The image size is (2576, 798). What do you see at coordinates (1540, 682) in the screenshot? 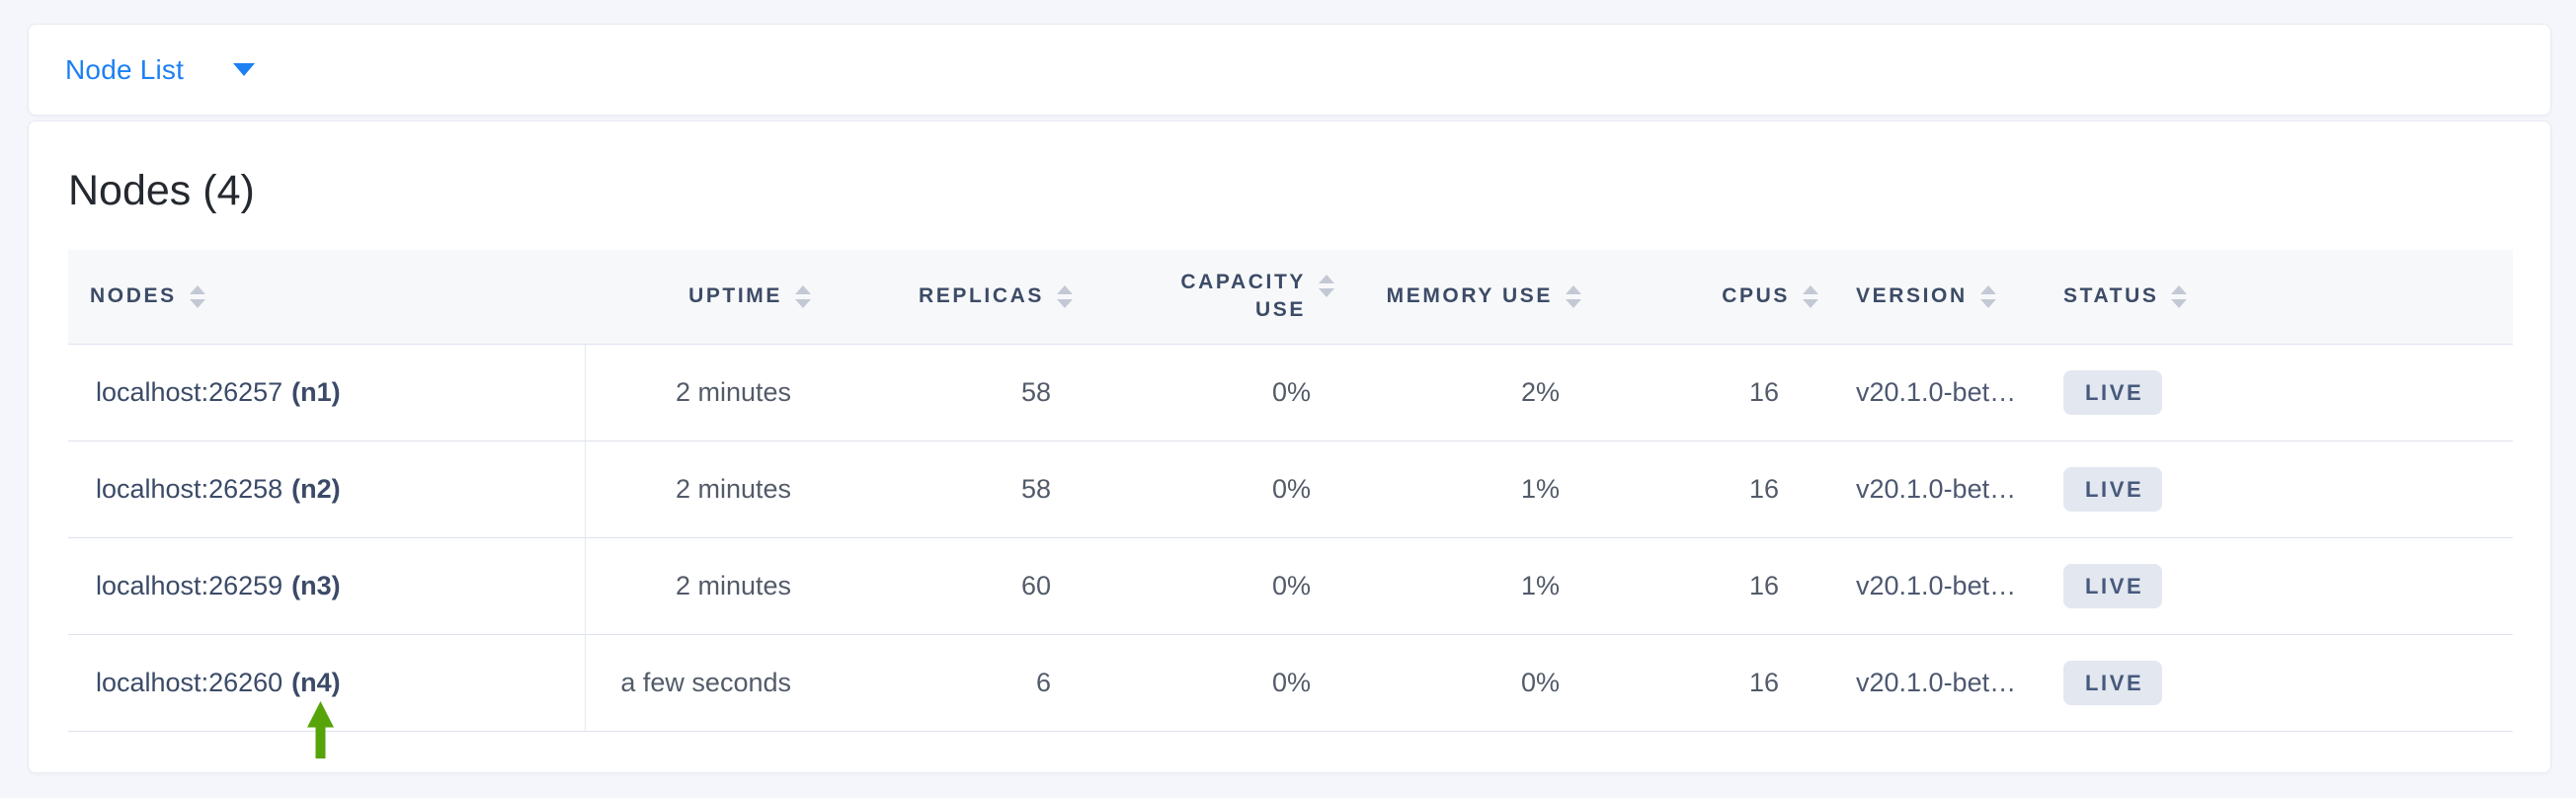
I see `memory-use-cell: 0%` at bounding box center [1540, 682].